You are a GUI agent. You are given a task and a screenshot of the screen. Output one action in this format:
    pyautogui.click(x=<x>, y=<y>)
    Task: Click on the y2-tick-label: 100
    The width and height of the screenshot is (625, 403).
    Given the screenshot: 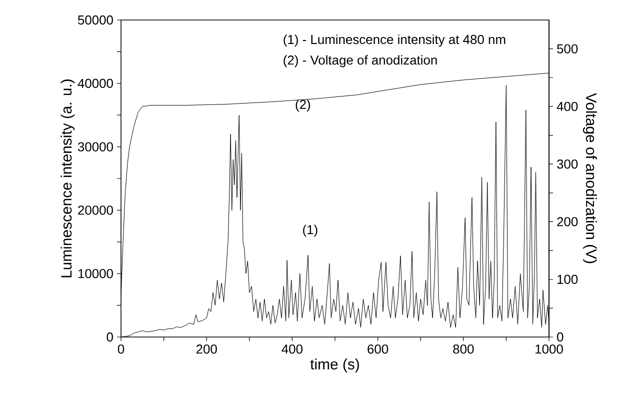 What is the action you would take?
    pyautogui.click(x=568, y=279)
    